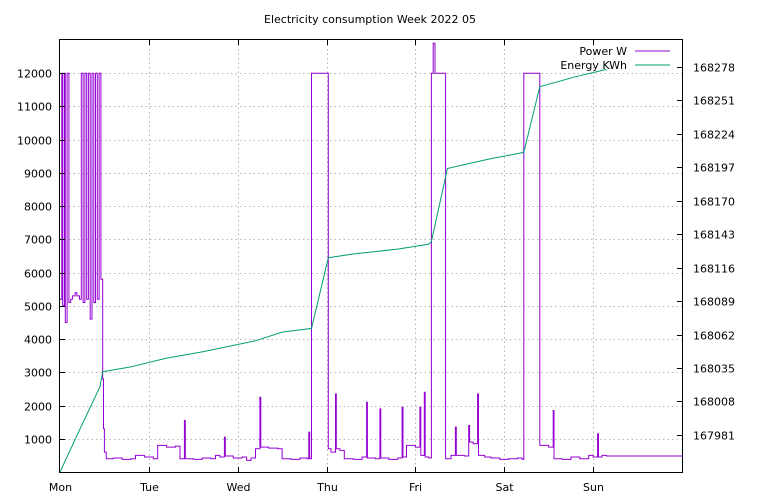 The height and width of the screenshot is (504, 768). Describe the element at coordinates (714, 402) in the screenshot. I see `y2-tick-label: 168008` at that location.